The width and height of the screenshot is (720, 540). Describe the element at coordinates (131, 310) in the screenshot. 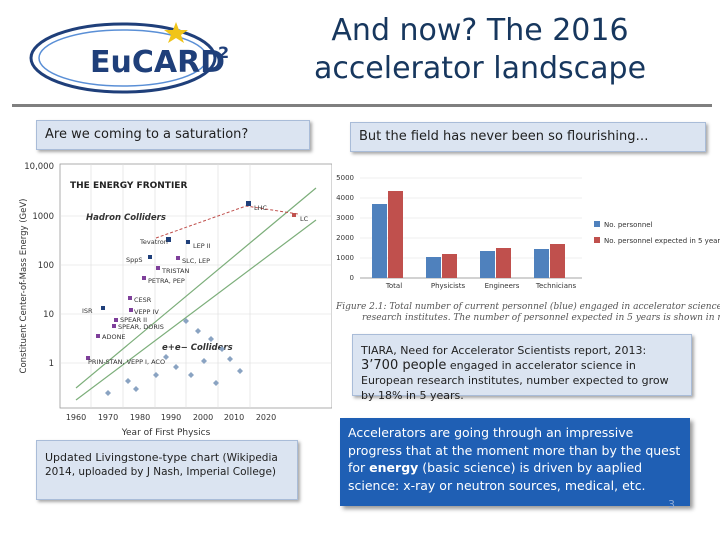

I see `point-vepp4` at that location.